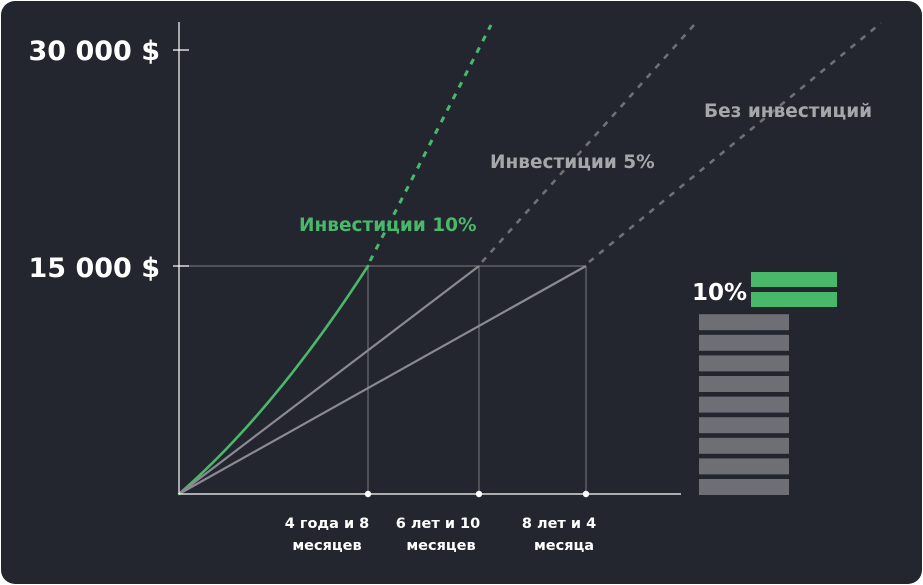 The image size is (923, 585). I want to click on series-line-0-dashed, so click(430, 143).